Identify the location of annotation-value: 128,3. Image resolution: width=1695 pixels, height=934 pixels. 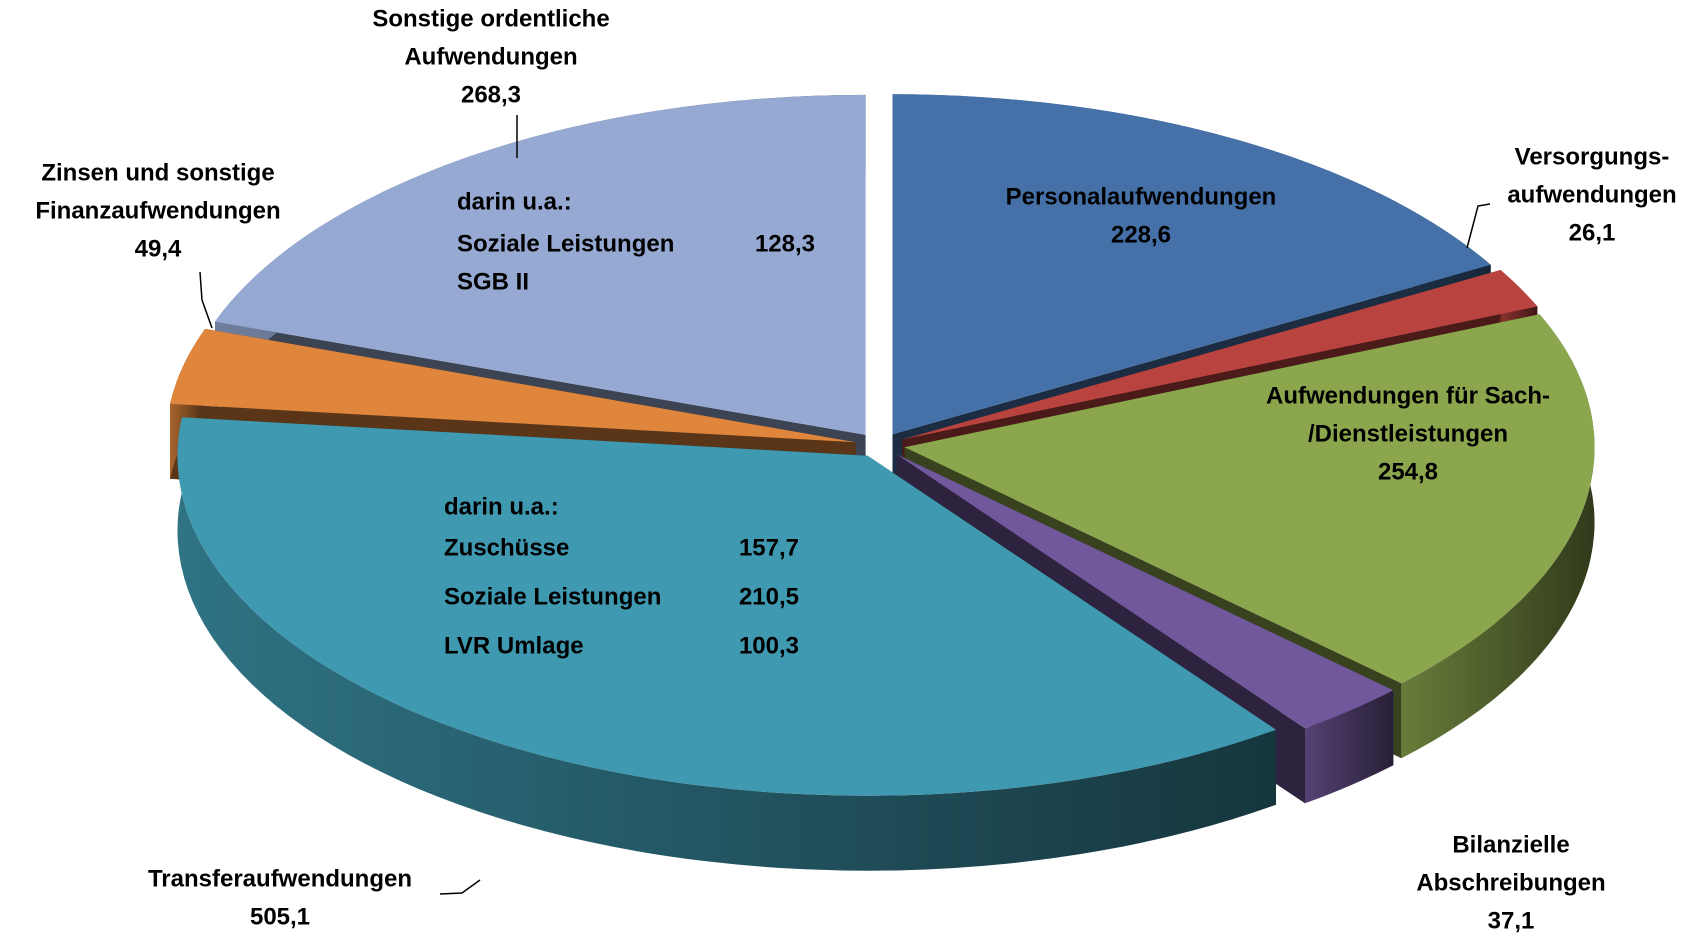
(785, 243).